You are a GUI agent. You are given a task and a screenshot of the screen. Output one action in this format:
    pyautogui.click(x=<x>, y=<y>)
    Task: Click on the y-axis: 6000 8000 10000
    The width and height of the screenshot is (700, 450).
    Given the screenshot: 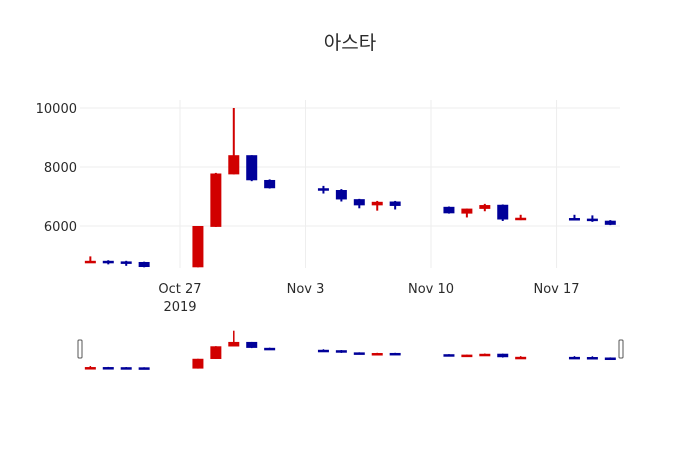 What is the action you would take?
    pyautogui.click(x=56, y=168)
    